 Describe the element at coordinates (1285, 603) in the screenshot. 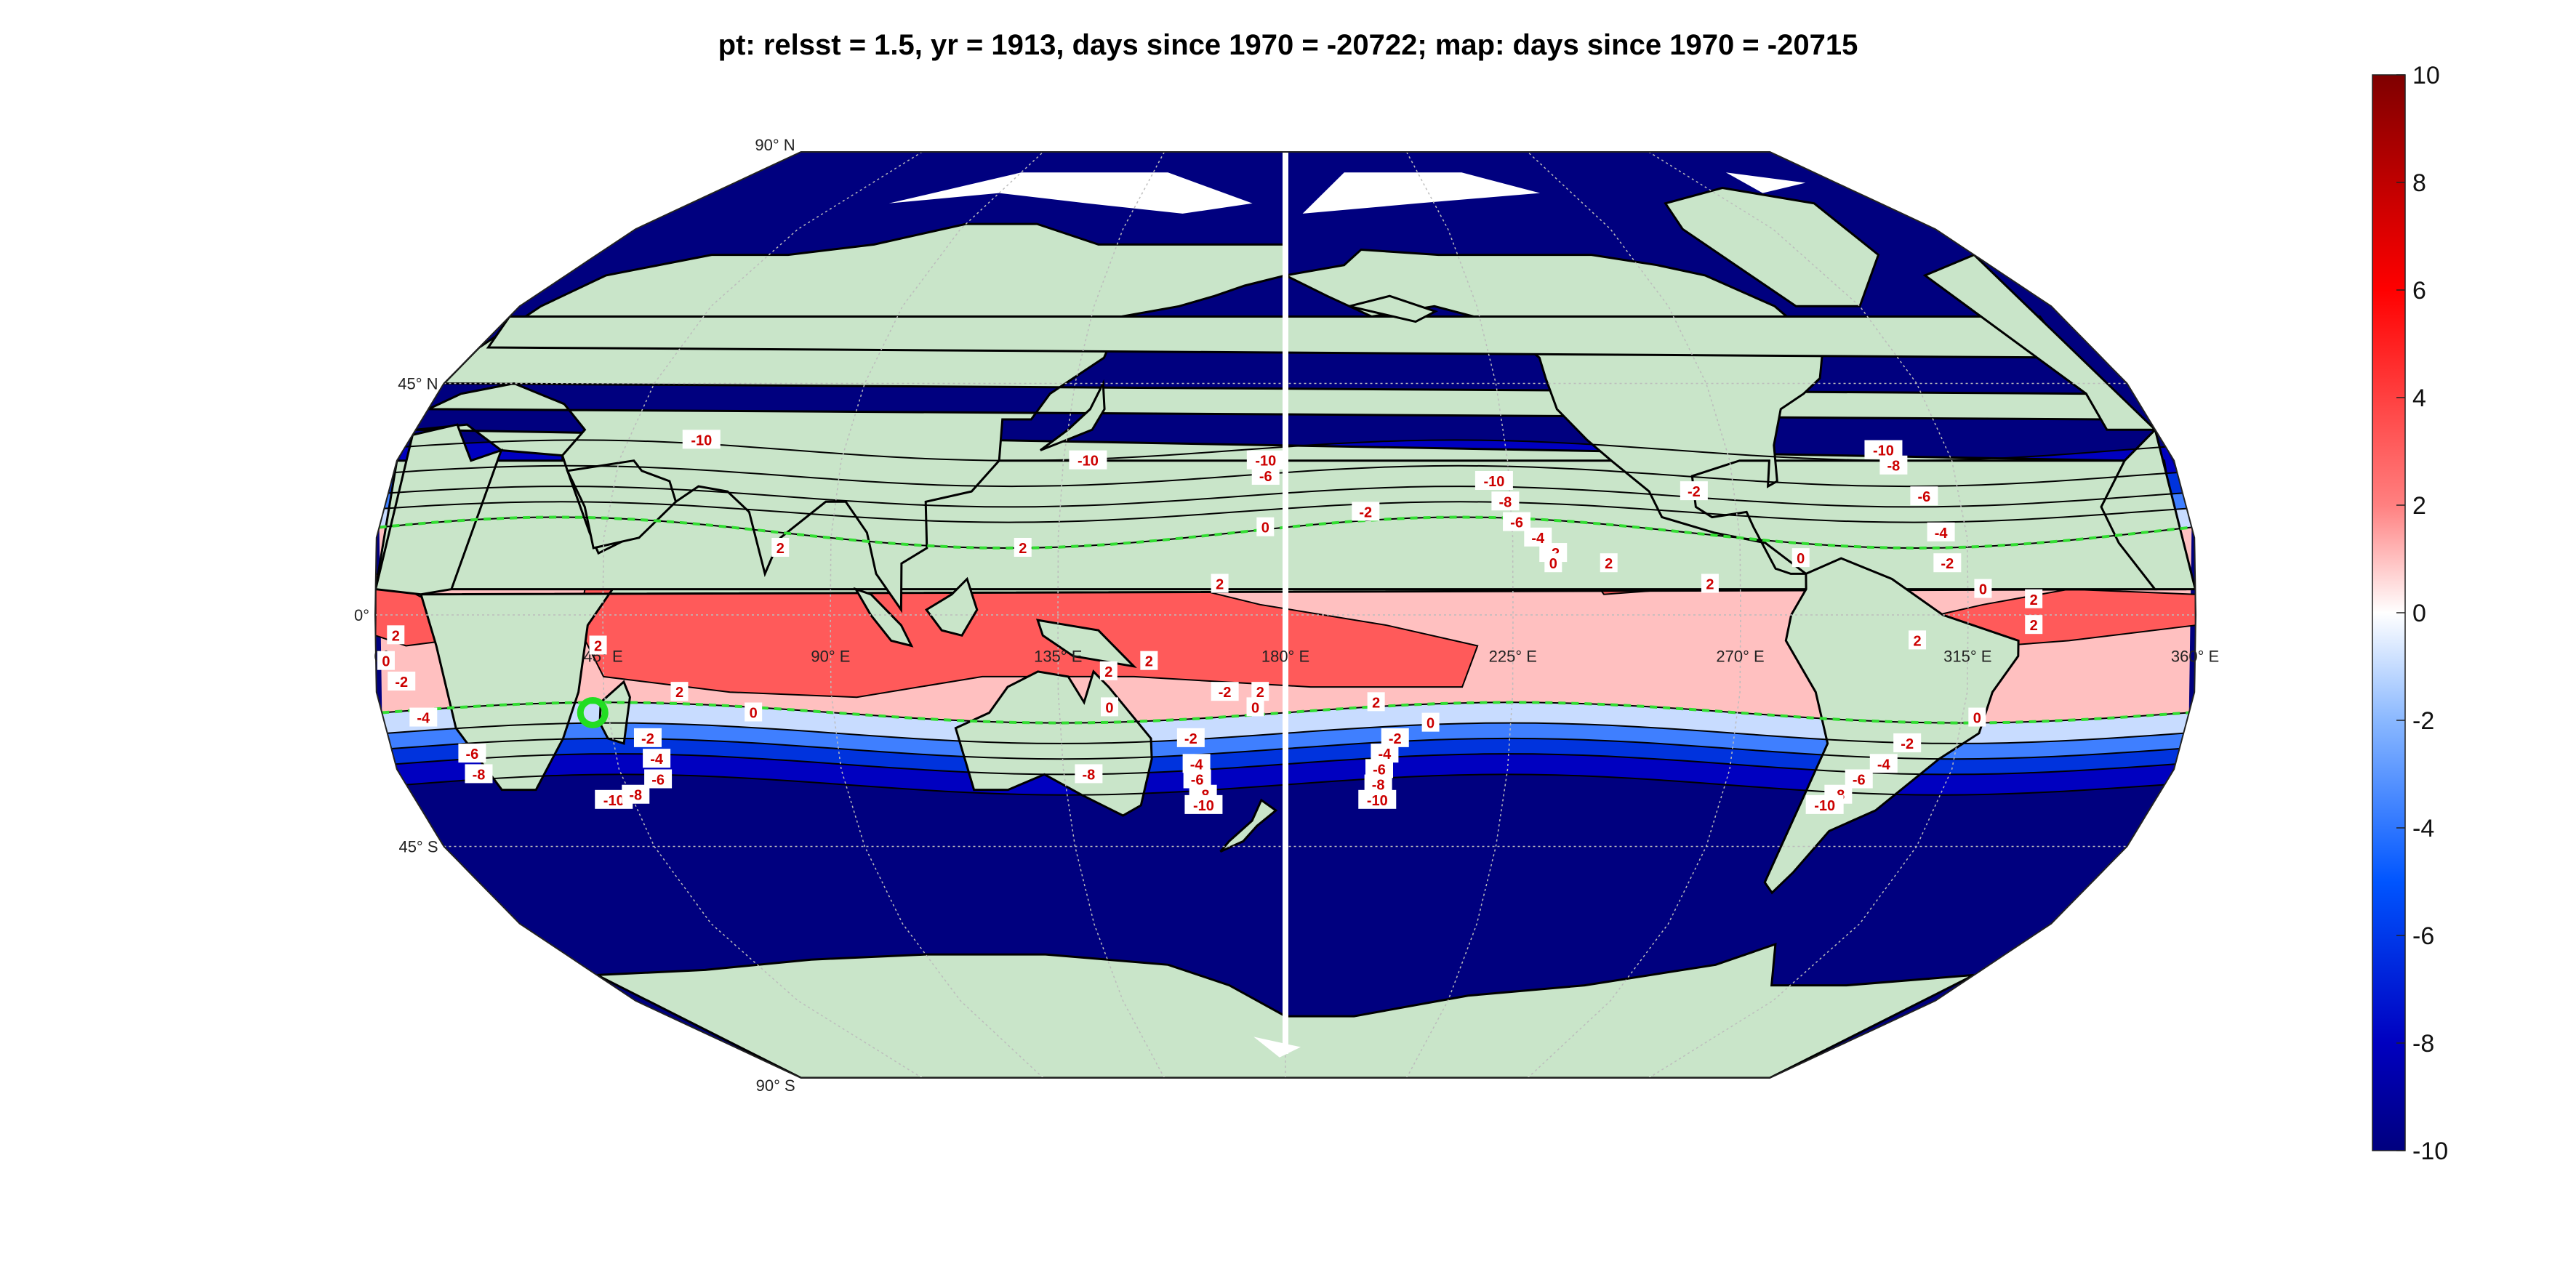

I see `dateline-seam` at that location.